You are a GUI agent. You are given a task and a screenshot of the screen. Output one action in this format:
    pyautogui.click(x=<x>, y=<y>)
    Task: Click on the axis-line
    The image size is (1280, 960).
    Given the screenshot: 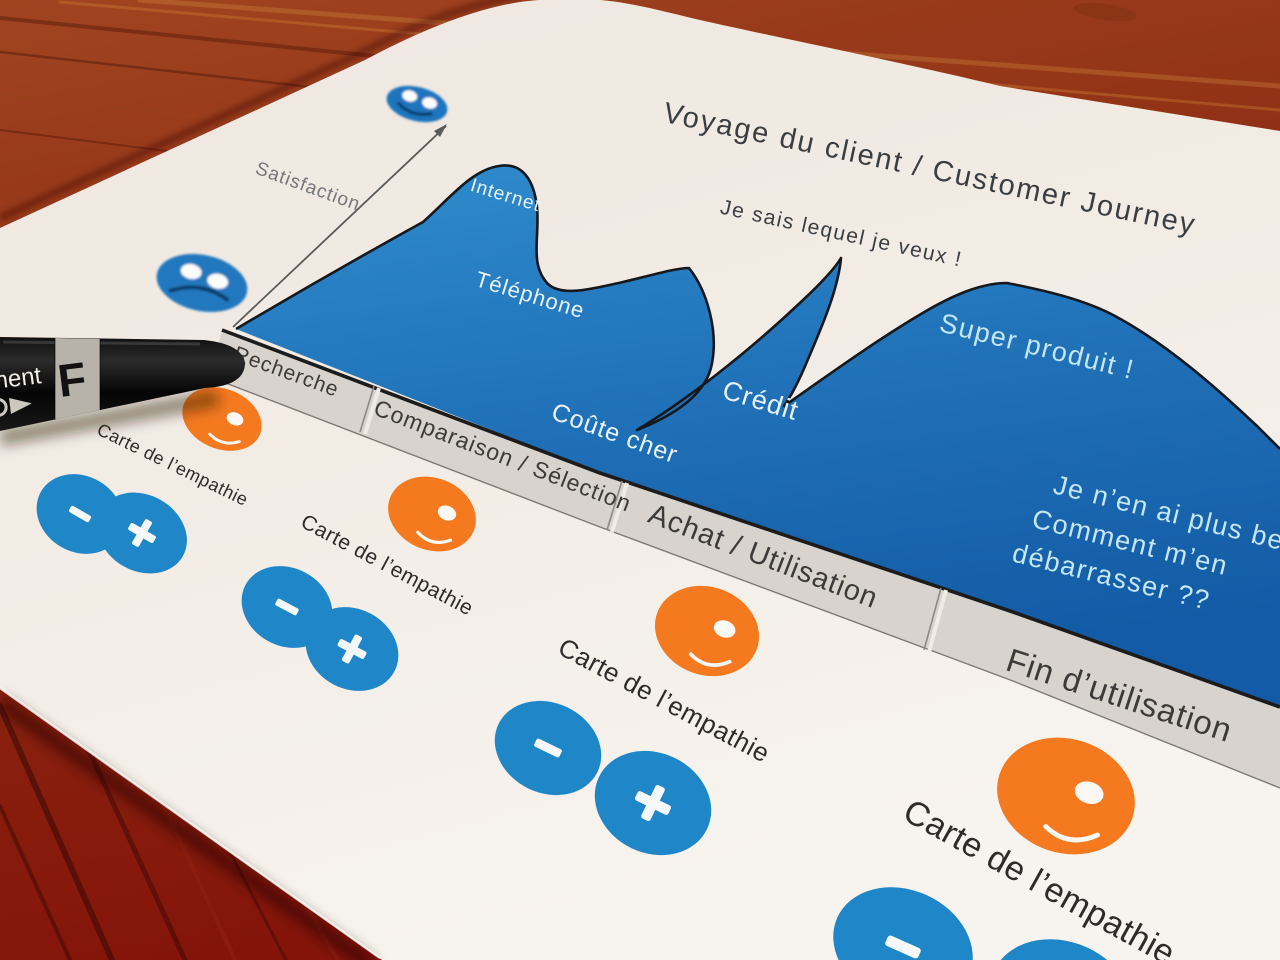 What is the action you would take?
    pyautogui.click(x=339, y=226)
    